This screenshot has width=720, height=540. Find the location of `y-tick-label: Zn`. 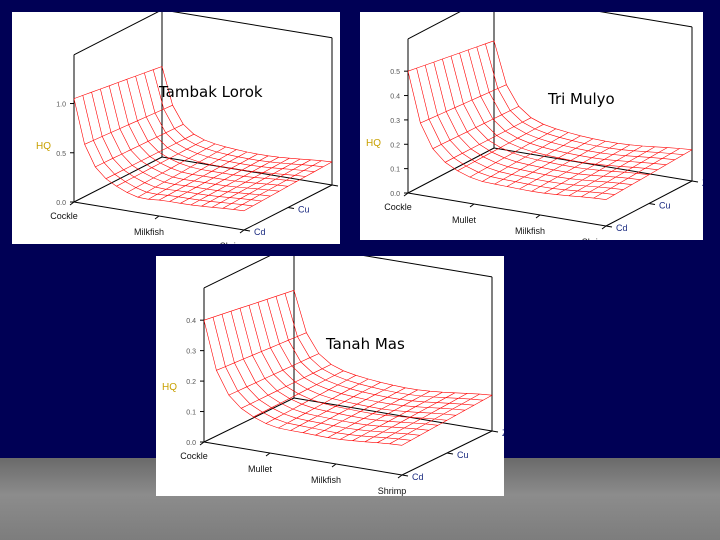

y-tick-label: Zn is located at coordinates (503, 433).